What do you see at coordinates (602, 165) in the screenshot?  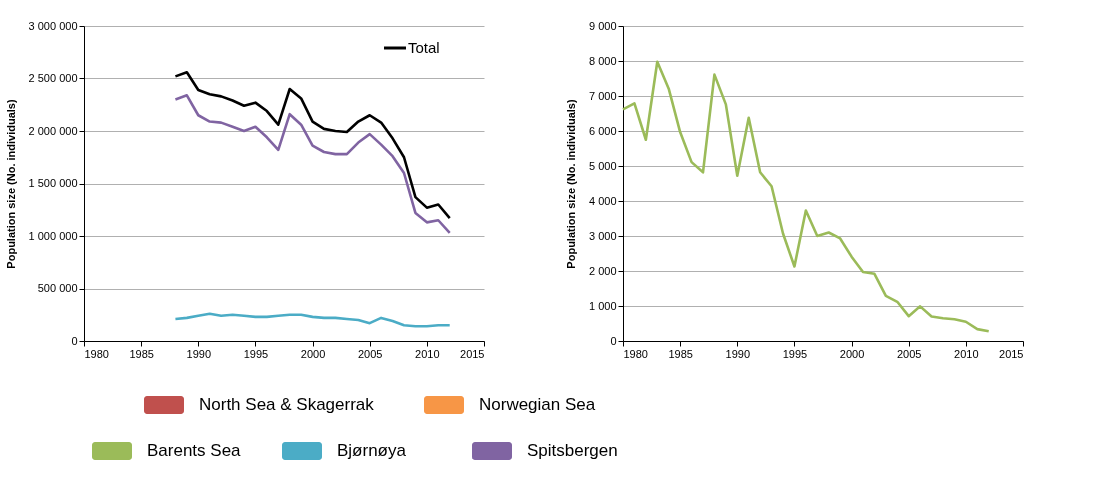 I see `y-tick-label: 5 000` at bounding box center [602, 165].